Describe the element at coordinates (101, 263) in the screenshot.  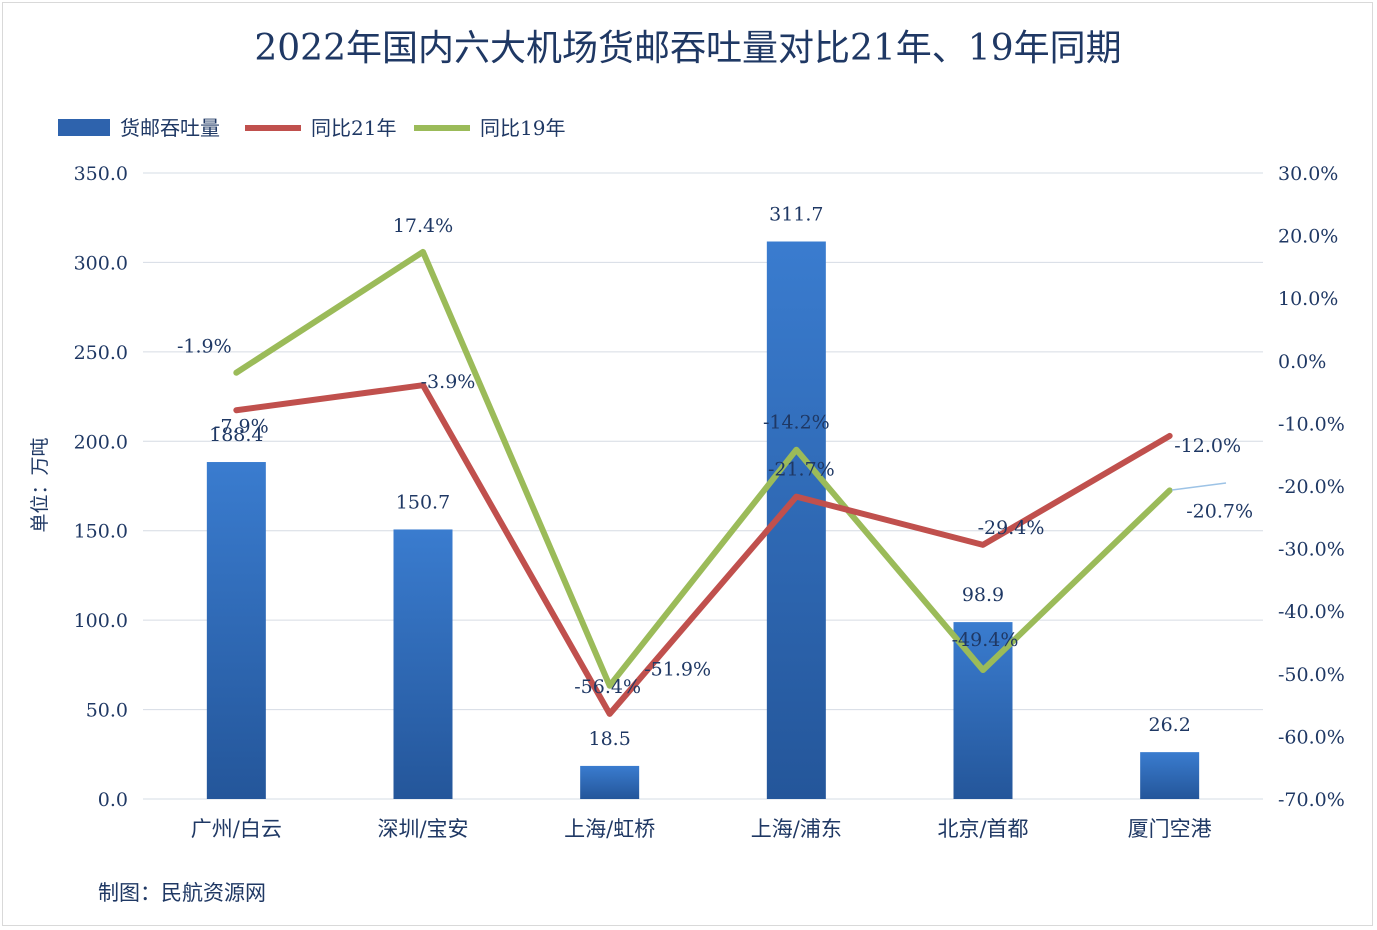
I see `y-tick-label: 300.0` at that location.